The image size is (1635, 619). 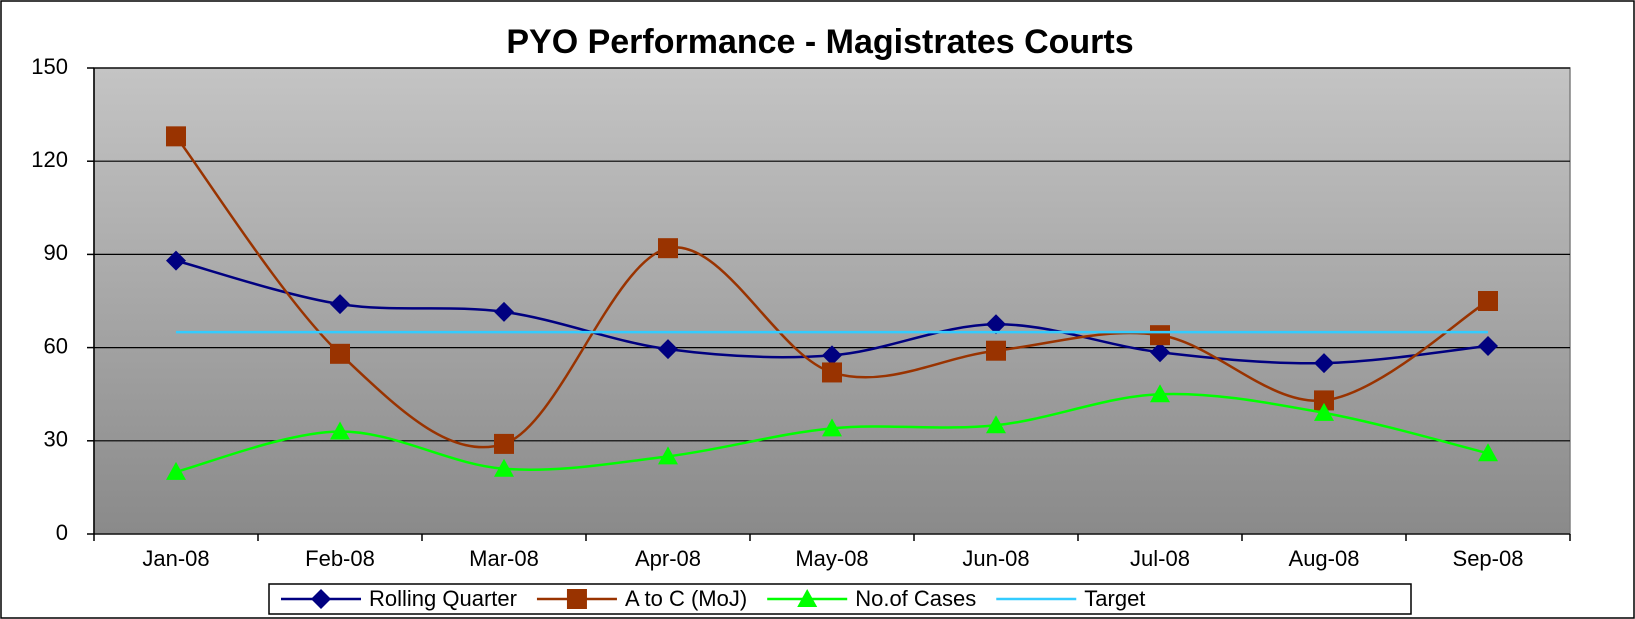 I want to click on x-tick-label: Apr-08, so click(x=668, y=558).